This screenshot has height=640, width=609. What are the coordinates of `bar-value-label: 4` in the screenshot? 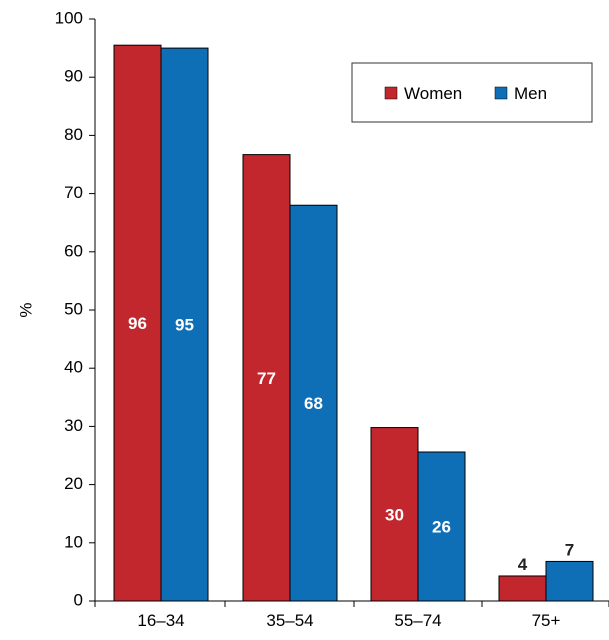 It's located at (523, 564).